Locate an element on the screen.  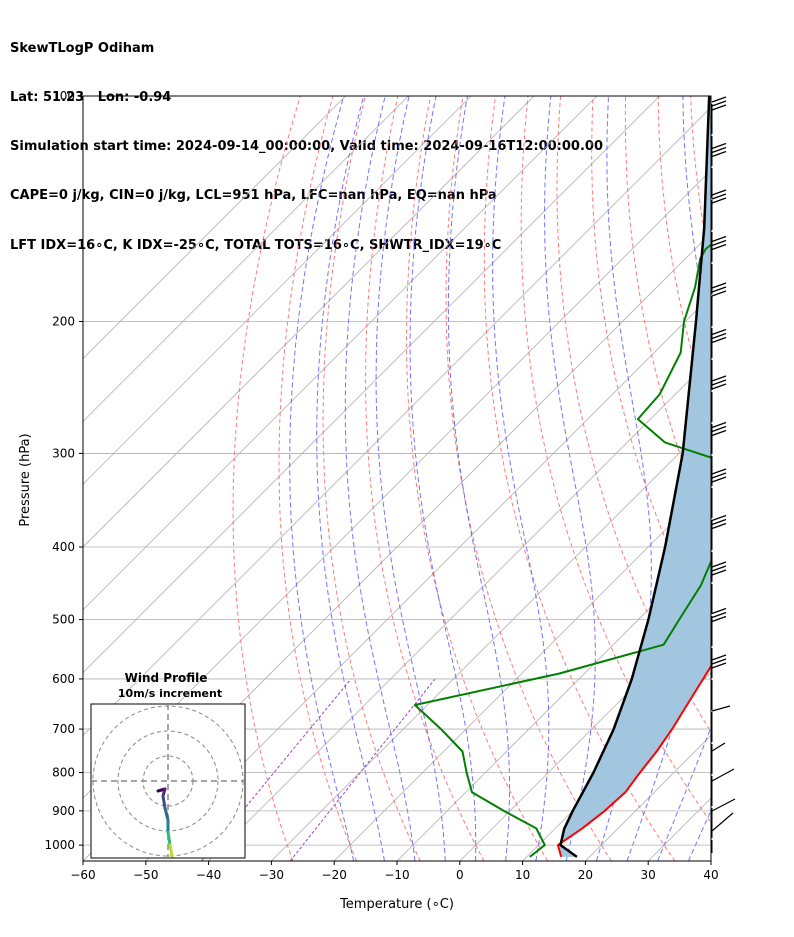
y-axis-label: Pressure (hPa) is located at coordinates (25, 479).